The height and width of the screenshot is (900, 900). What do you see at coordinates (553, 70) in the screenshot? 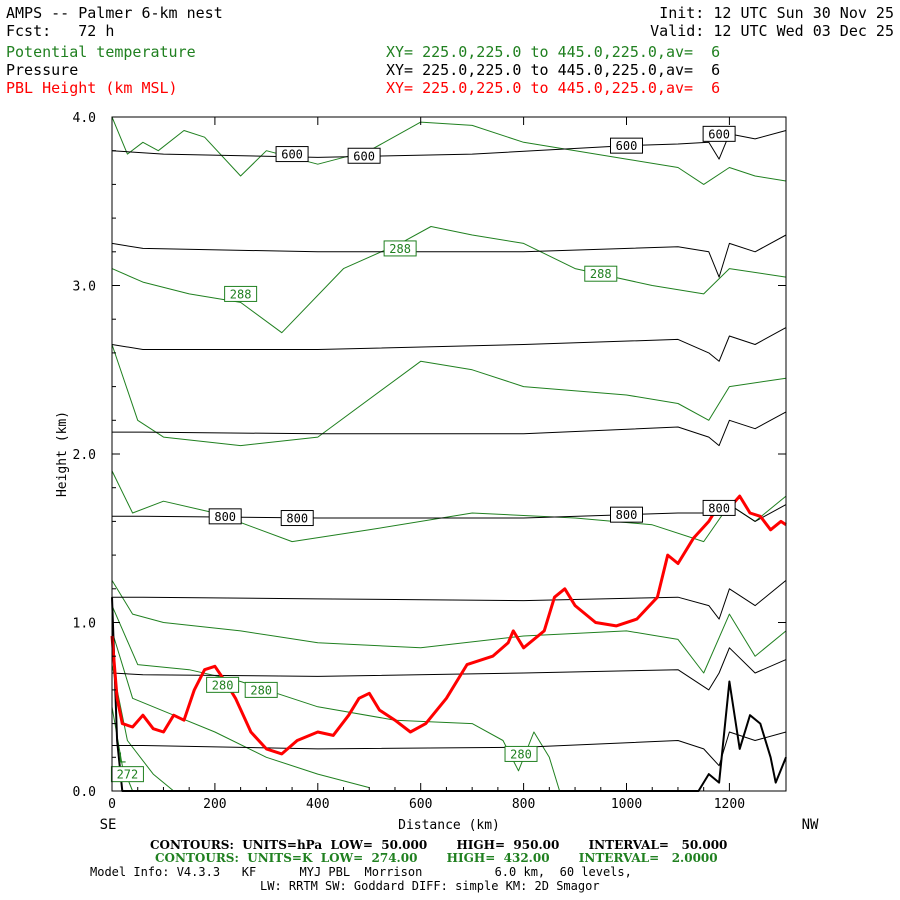
I see `field-xy-pressure: XY= 225.0,225.0 to 445.0,225.0,av= 6` at bounding box center [553, 70].